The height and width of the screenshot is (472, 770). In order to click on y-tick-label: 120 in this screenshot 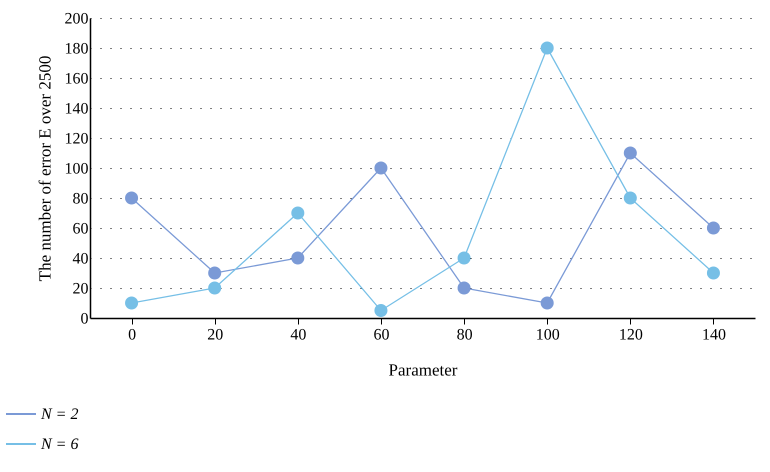, I will do `click(76, 139)`.